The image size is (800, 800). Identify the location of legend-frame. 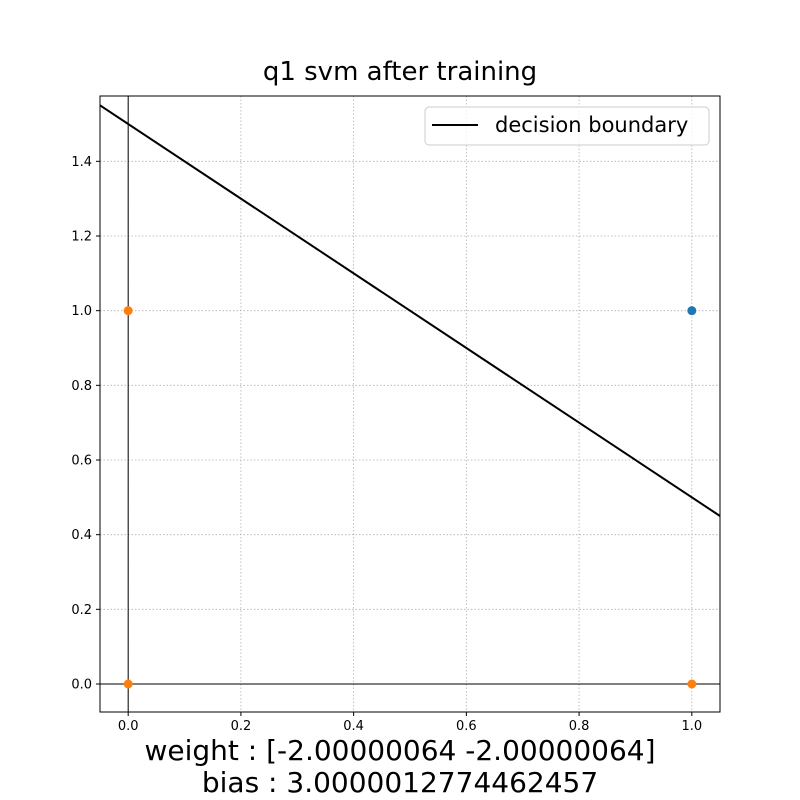
(567, 126).